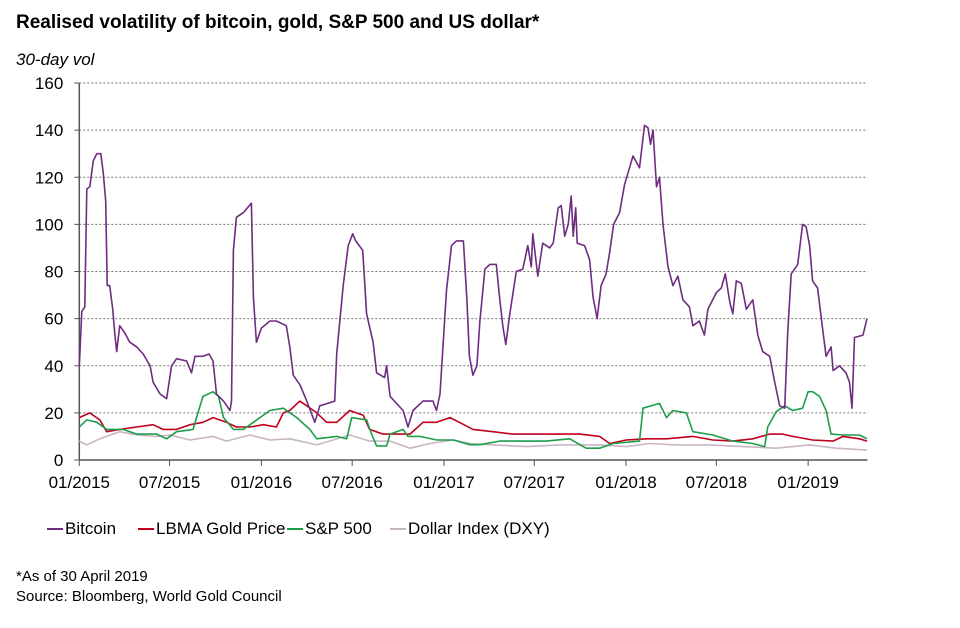 This screenshot has height=628, width=960. I want to click on y-tick-label: 80, so click(53, 272).